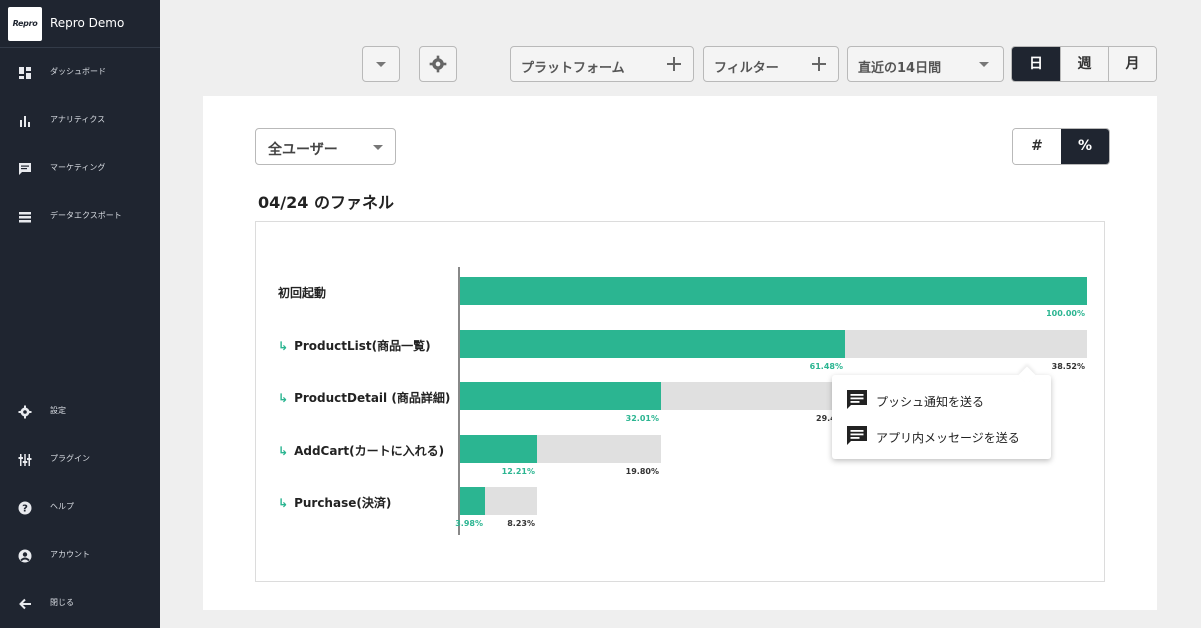 The image size is (1201, 628). Describe the element at coordinates (62, 506) in the screenshot. I see `sidebar-item-label: ヘルプ` at that location.